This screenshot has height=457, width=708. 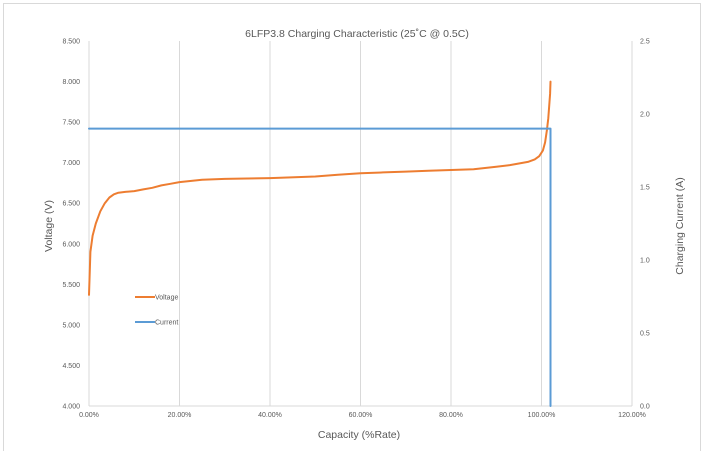 I want to click on y-tick-label: 4.500, so click(x=71, y=366).